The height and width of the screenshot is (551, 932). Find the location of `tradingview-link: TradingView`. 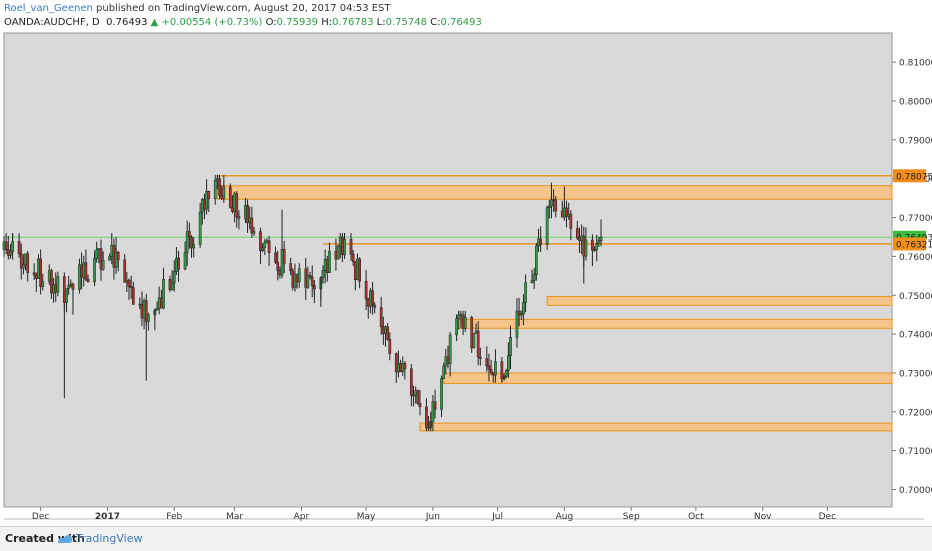

tradingview-link: TradingView is located at coordinates (109, 538).